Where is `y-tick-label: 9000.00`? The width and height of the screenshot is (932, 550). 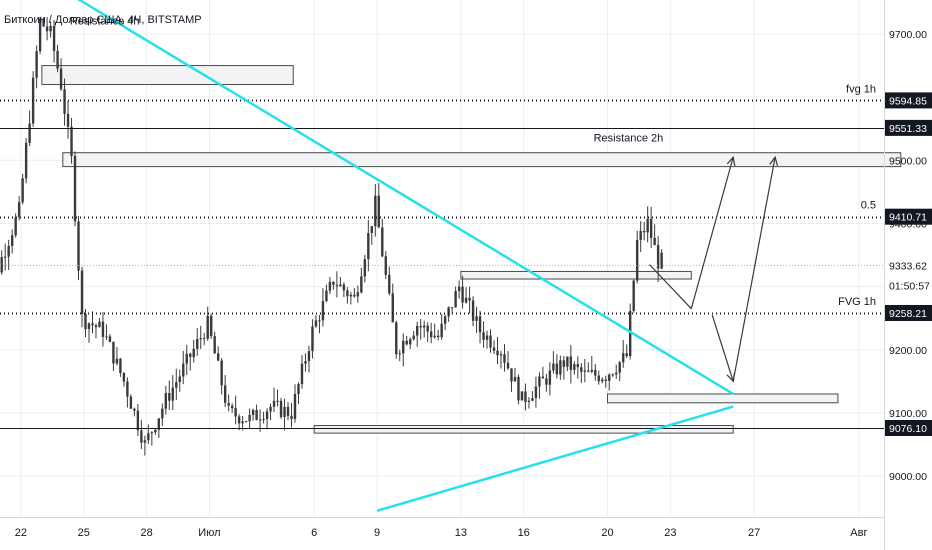
y-tick-label: 9000.00 is located at coordinates (908, 477).